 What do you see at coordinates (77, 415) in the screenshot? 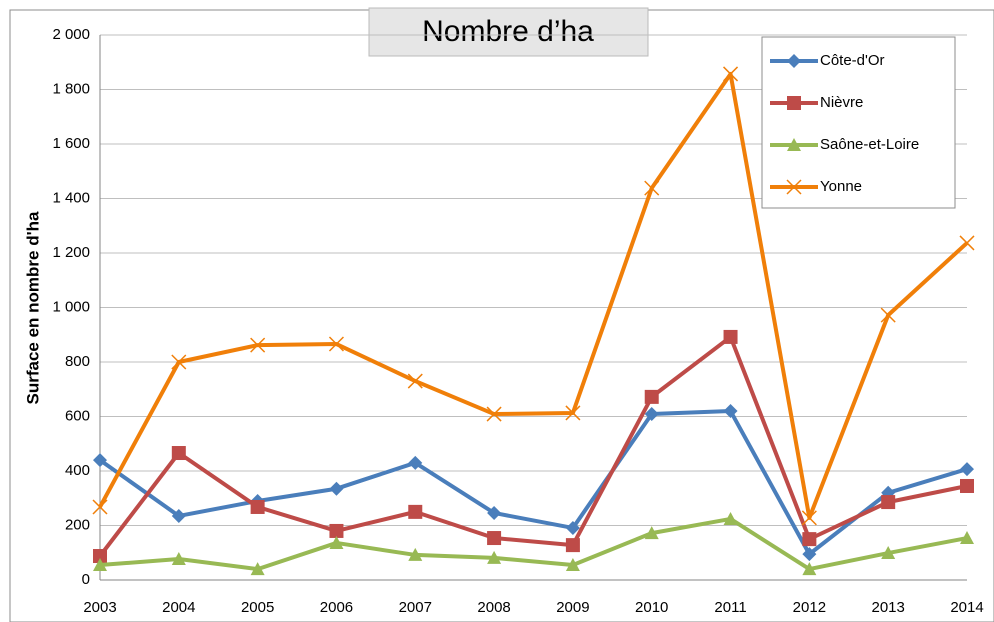
I see `y-tick-label: 600` at bounding box center [77, 415].